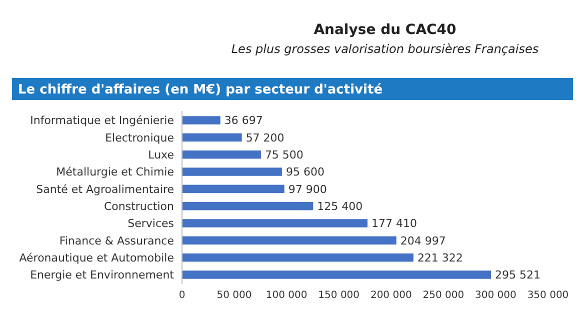 This screenshot has width=585, height=320. What do you see at coordinates (200, 90) in the screenshot?
I see `text: Le chiffre d'affaires (en M€) par secteur d'activité` at bounding box center [200, 90].